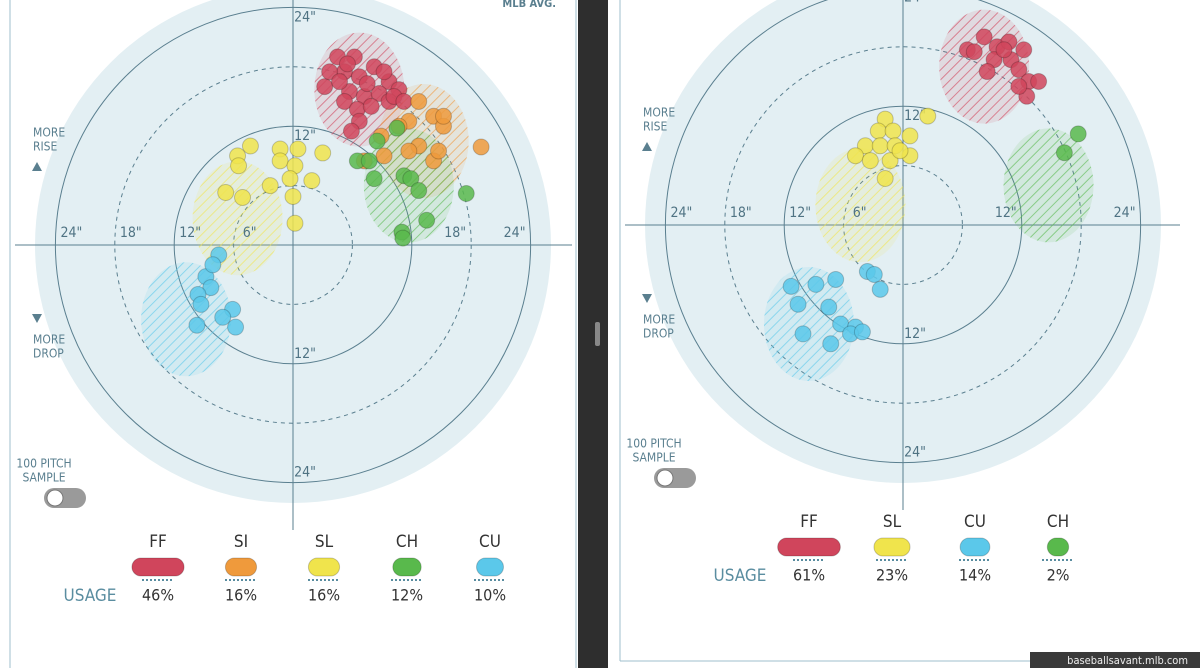  What do you see at coordinates (975, 522) in the screenshot?
I see `legend-name: CU` at bounding box center [975, 522].